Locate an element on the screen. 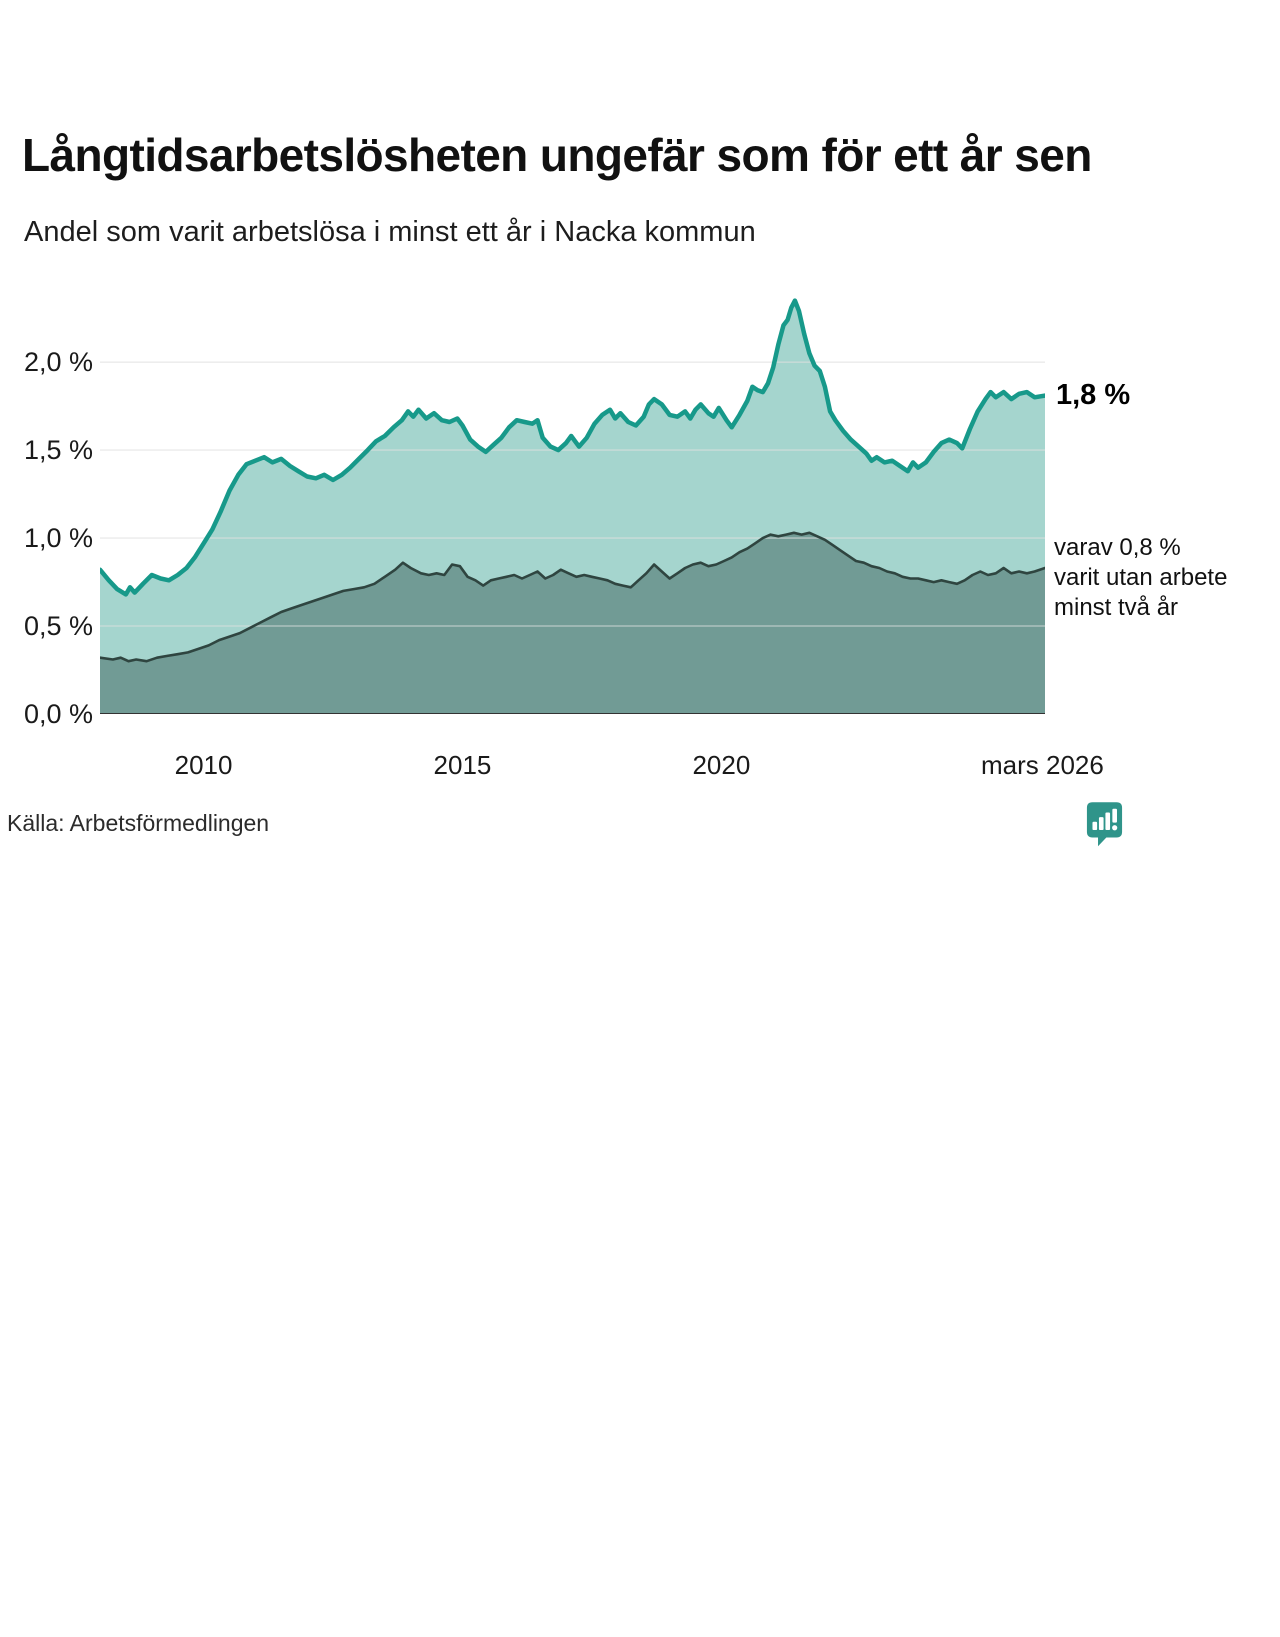 The image size is (1280, 1637). x-axis-tick-label: 2020 is located at coordinates (721, 765).